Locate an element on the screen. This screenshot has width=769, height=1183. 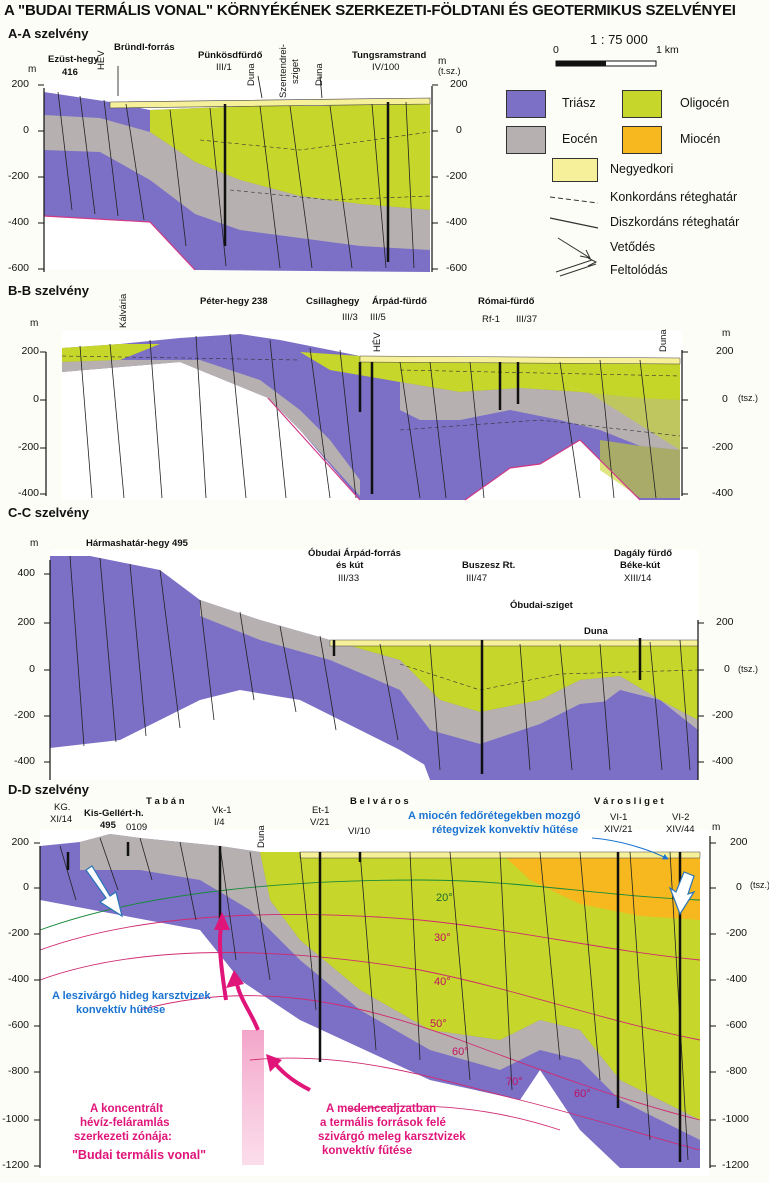
aa-label-punkosd: Pünkösdfürdő is located at coordinates (230, 55).